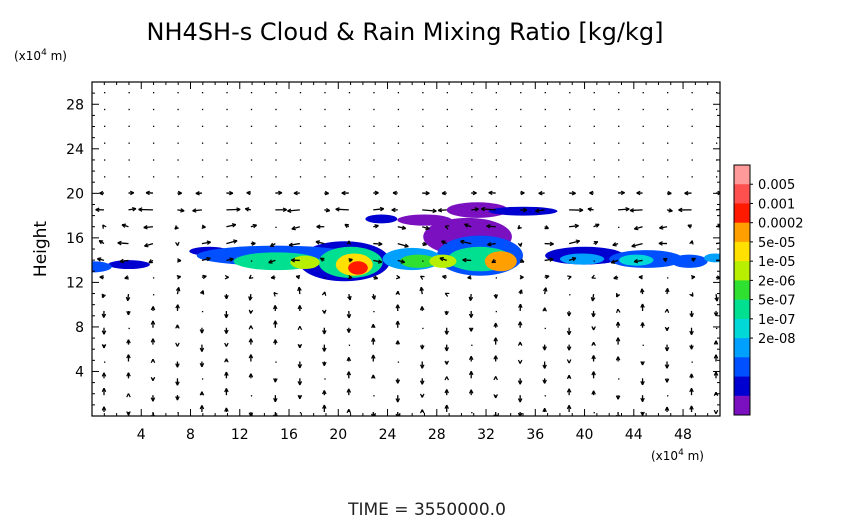  What do you see at coordinates (777, 243) in the screenshot?
I see `colorbar-label: 5e-05` at bounding box center [777, 243].